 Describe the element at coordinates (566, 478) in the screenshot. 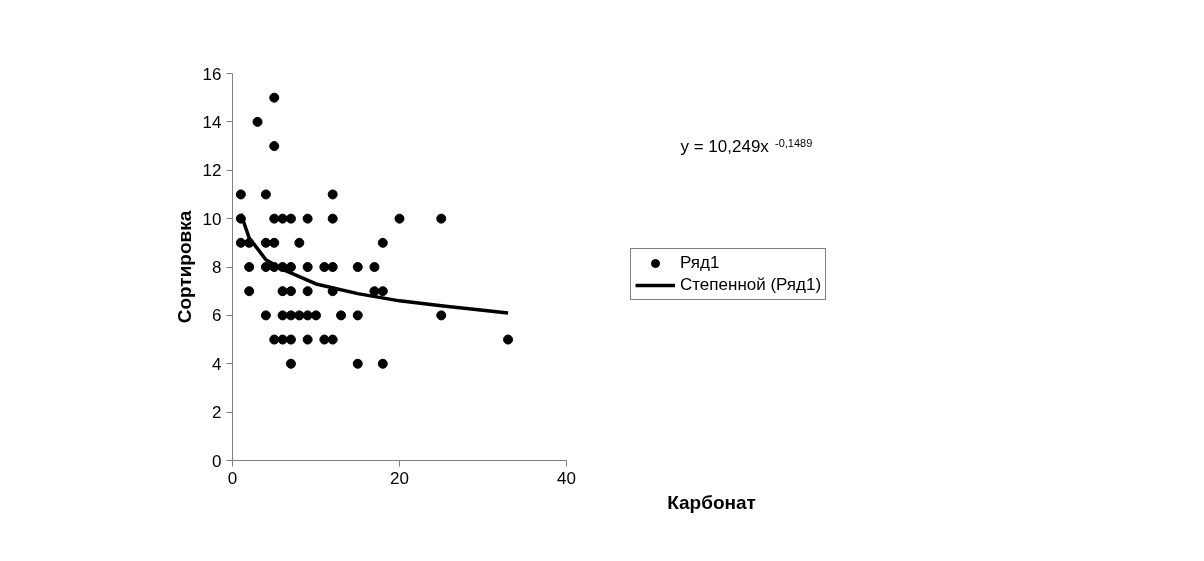

I see `x-tick-label: 40` at that location.